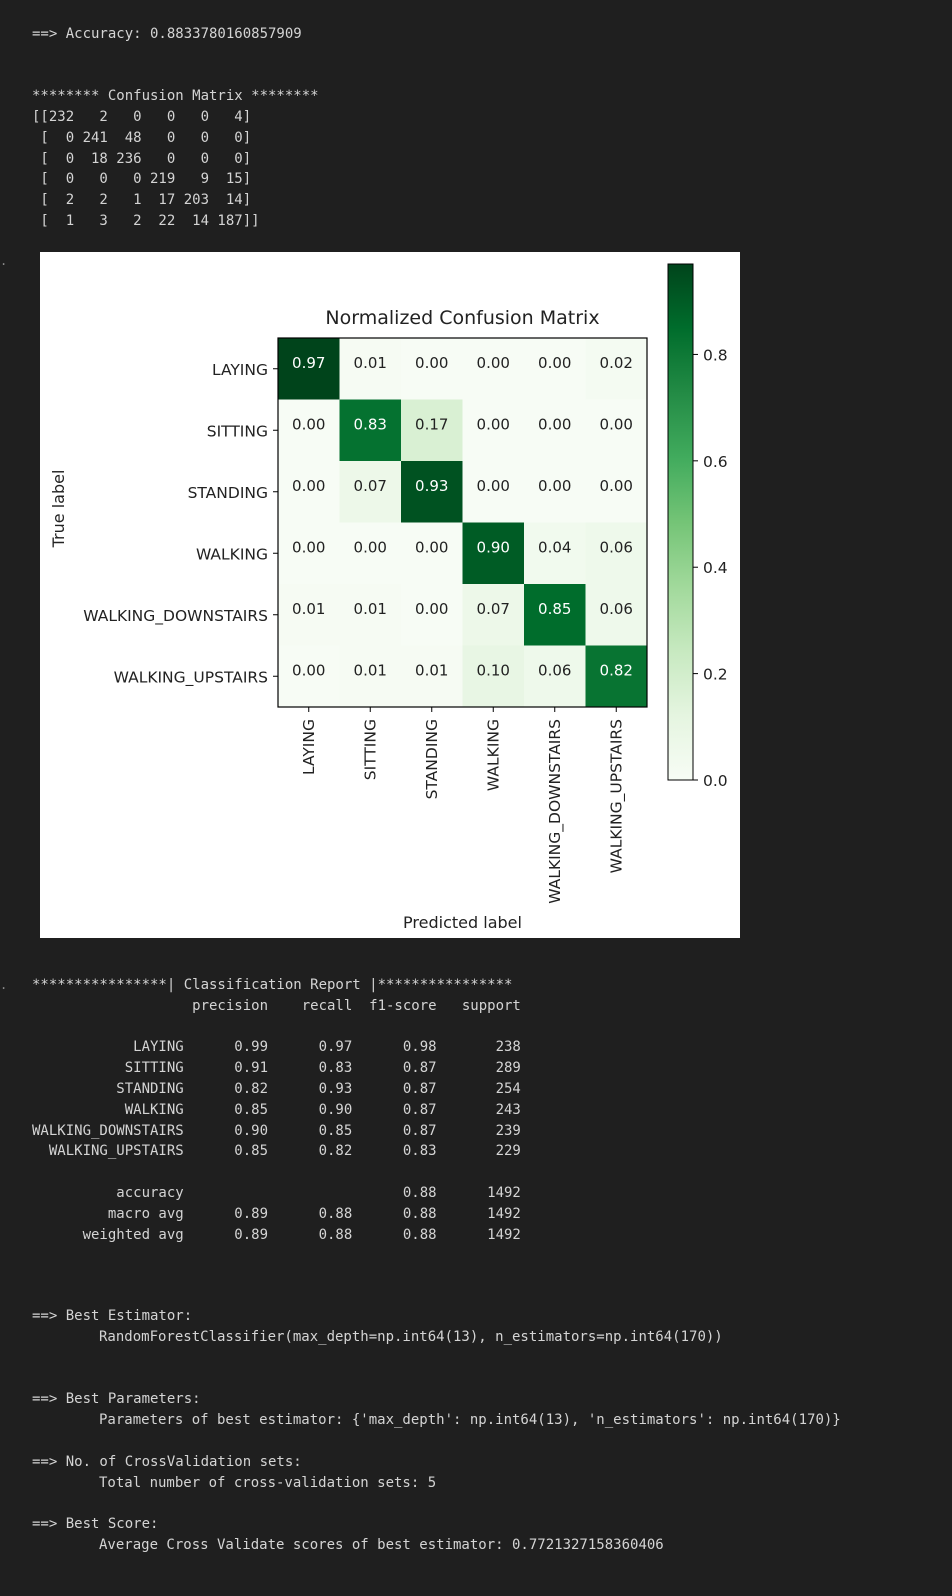 The width and height of the screenshot is (952, 1596). I want to click on x-tick-label: WALKING, so click(493, 755).